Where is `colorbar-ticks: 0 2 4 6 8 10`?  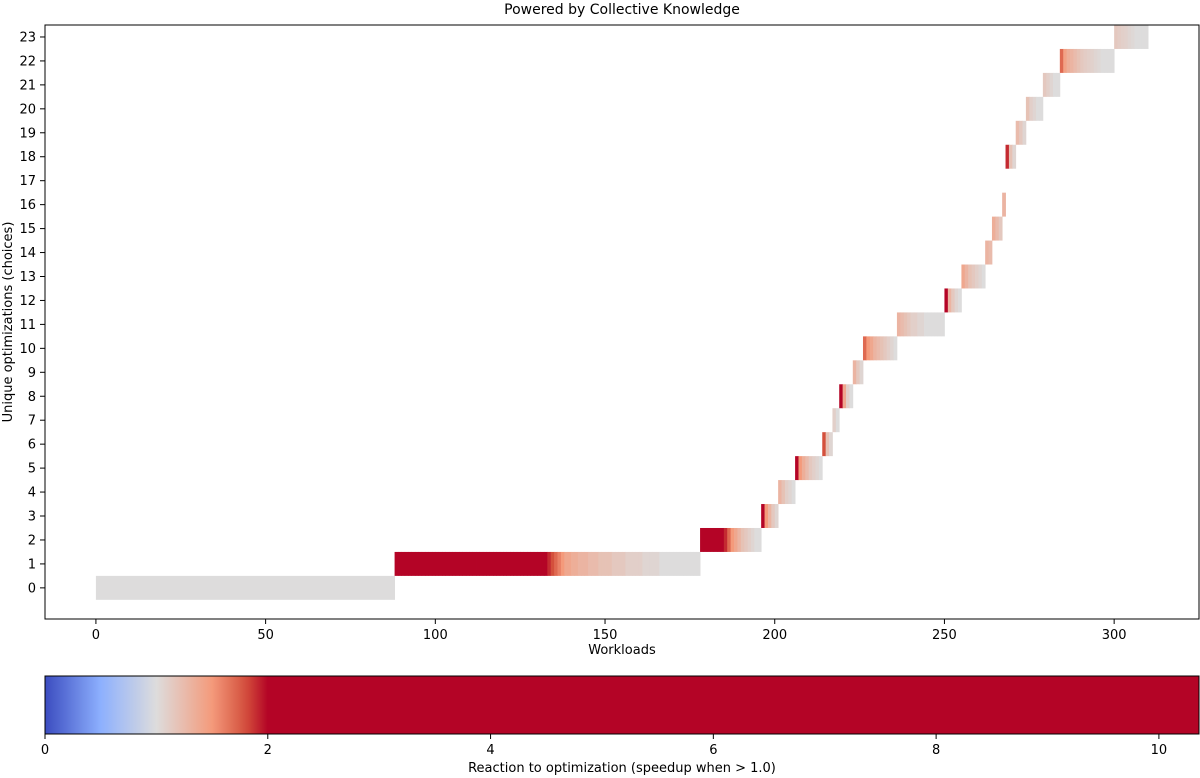
colorbar-ticks: 0 2 4 6 8 10 is located at coordinates (604, 746).